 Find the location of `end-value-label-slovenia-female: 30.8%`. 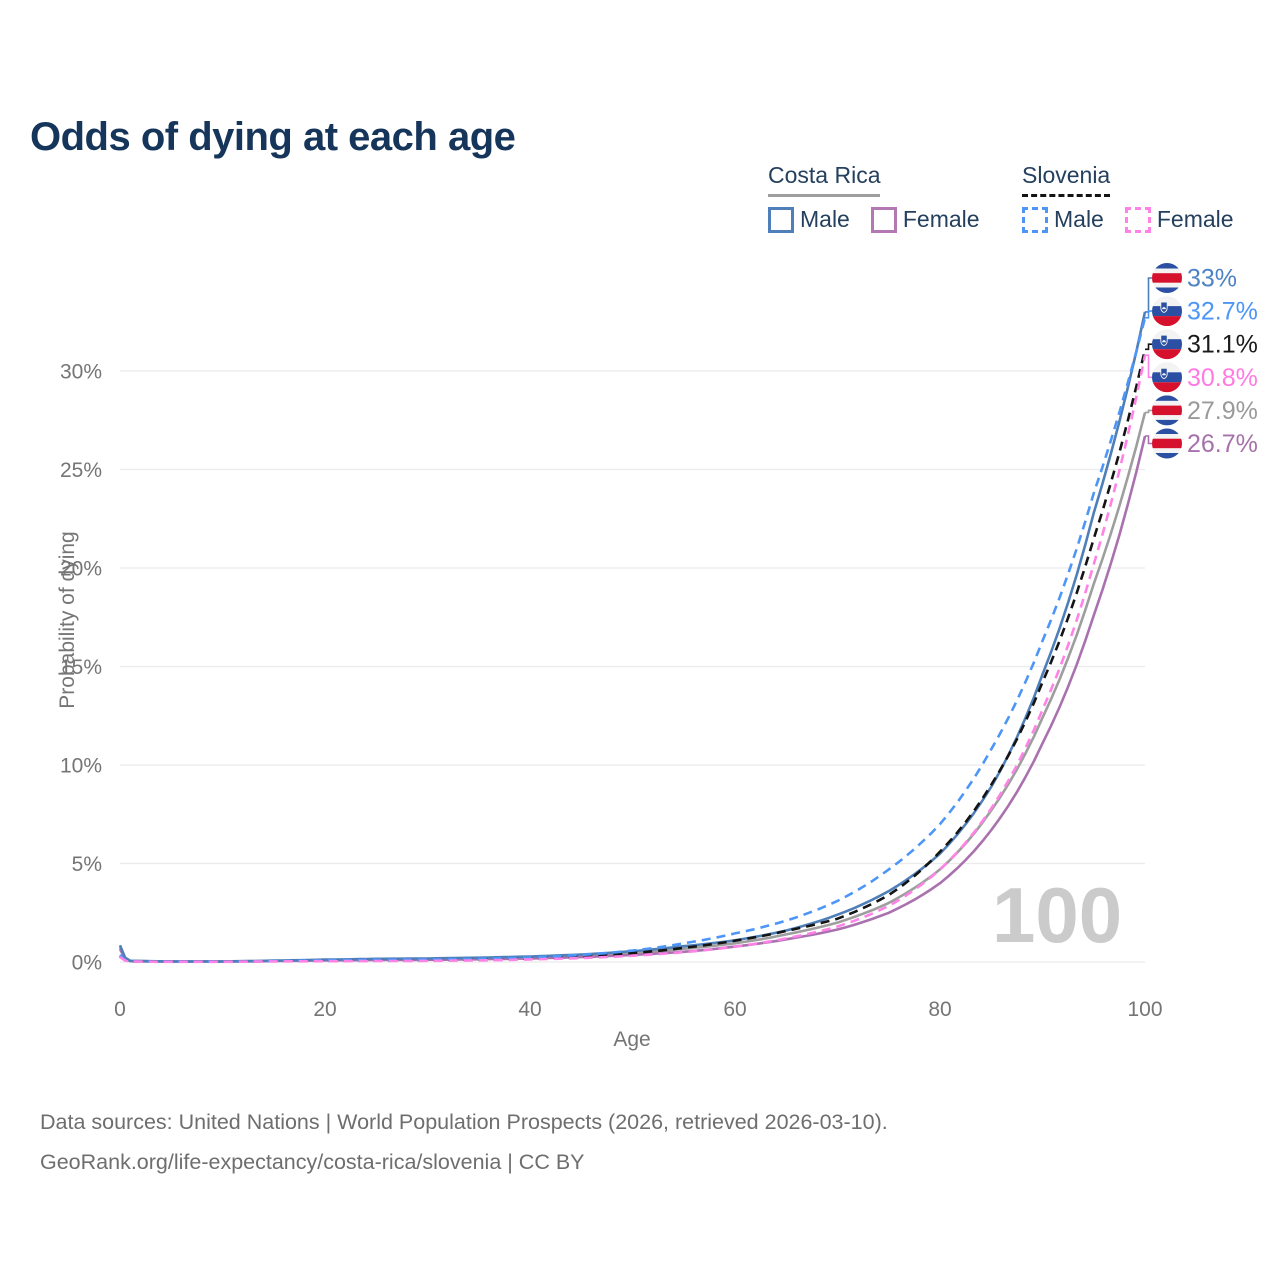

end-value-label-slovenia-female: 30.8% is located at coordinates (1222, 378).